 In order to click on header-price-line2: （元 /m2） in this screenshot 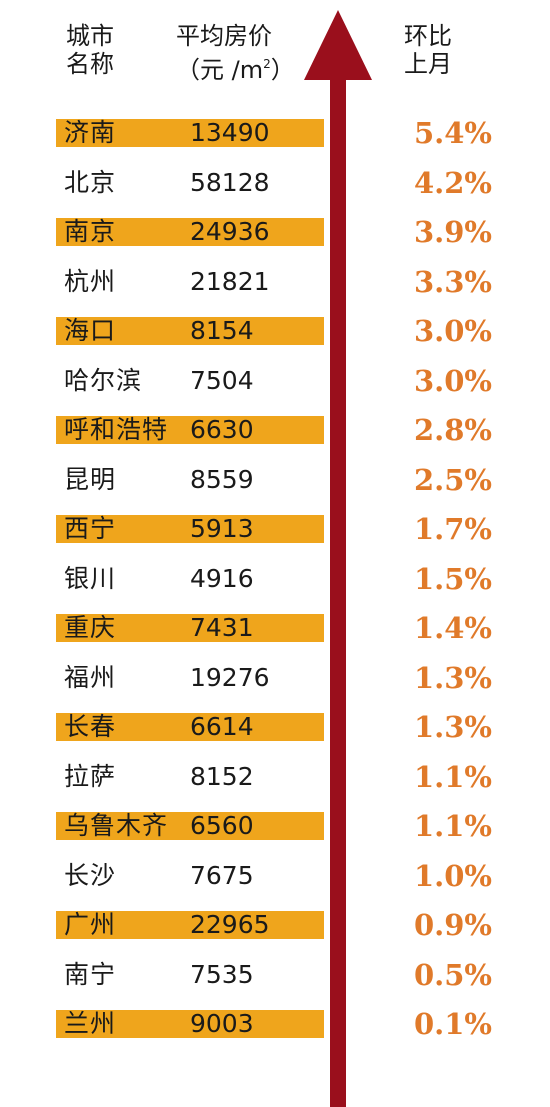, I will do `click(235, 67)`.